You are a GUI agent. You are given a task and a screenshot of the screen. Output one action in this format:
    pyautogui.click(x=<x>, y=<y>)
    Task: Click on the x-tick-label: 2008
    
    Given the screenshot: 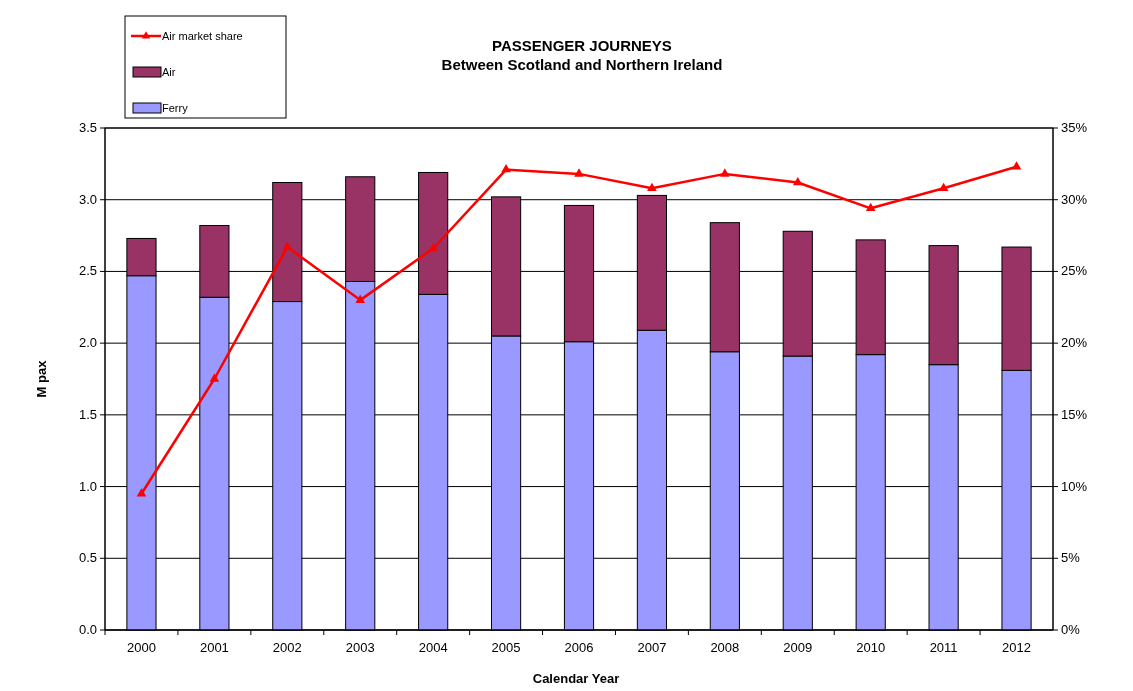 What is the action you would take?
    pyautogui.click(x=725, y=647)
    